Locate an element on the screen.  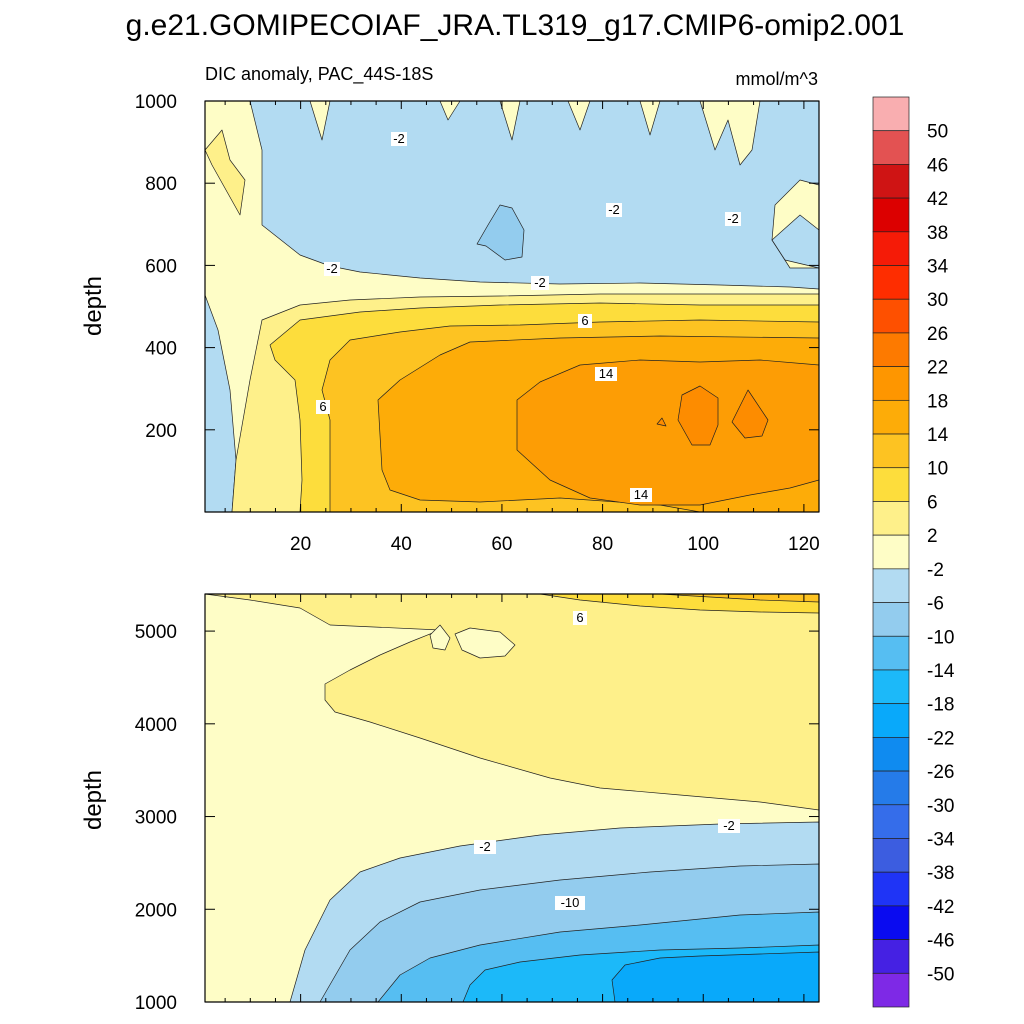
colorbar-label: -2 is located at coordinates (935, 570).